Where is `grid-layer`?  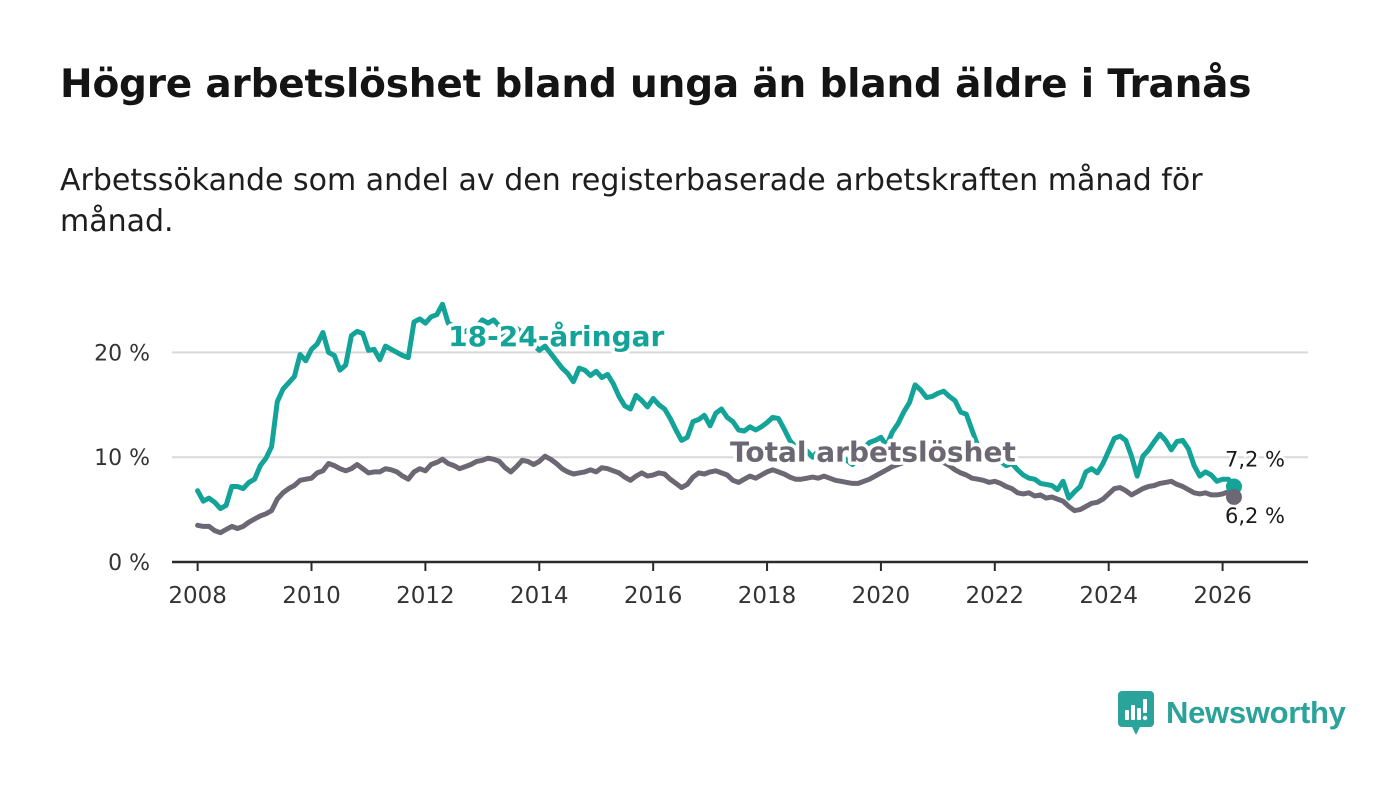
grid-layer is located at coordinates (740, 405).